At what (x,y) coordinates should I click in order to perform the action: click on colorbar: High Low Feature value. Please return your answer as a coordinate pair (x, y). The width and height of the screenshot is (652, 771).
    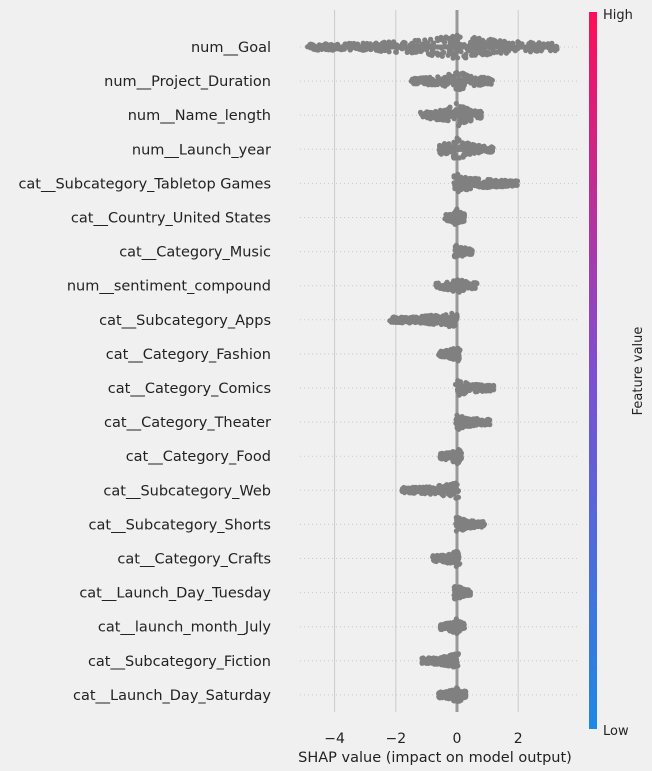
    Looking at the image, I should click on (617, 373).